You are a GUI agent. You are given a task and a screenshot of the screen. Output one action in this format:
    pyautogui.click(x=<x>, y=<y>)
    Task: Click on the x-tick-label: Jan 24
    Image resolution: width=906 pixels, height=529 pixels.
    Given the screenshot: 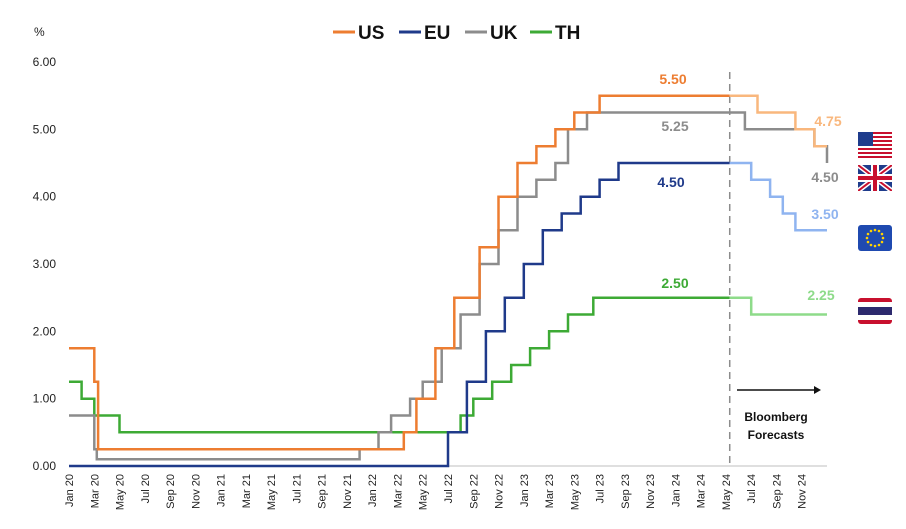 What is the action you would take?
    pyautogui.click(x=676, y=490)
    